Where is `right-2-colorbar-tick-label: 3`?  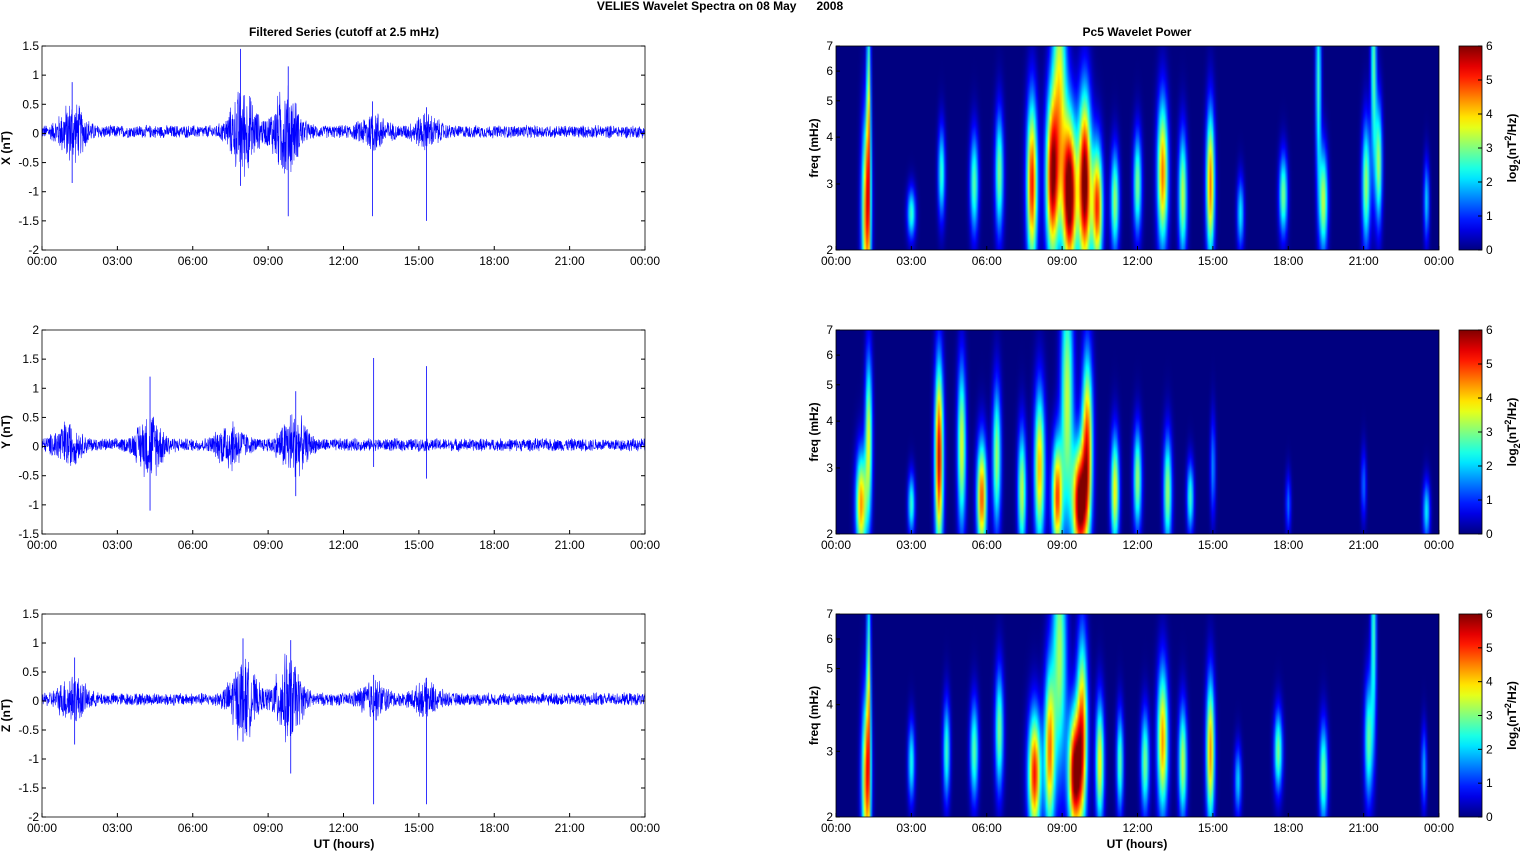
right-2-colorbar-tick-label: 3 is located at coordinates (1489, 432).